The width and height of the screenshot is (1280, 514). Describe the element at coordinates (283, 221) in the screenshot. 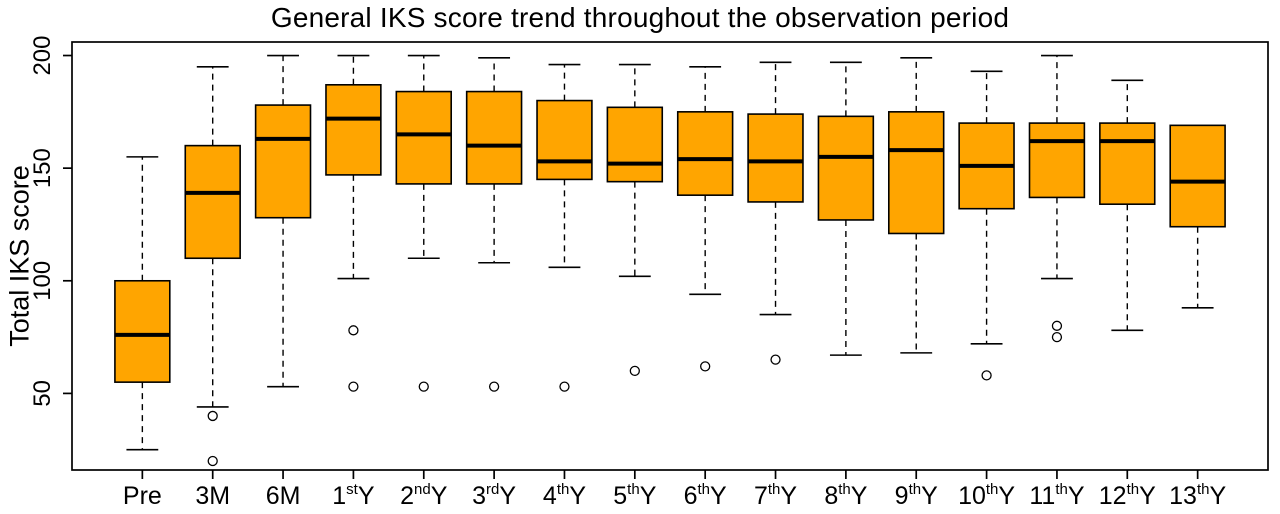

I see `boxplot-box-6M` at that location.